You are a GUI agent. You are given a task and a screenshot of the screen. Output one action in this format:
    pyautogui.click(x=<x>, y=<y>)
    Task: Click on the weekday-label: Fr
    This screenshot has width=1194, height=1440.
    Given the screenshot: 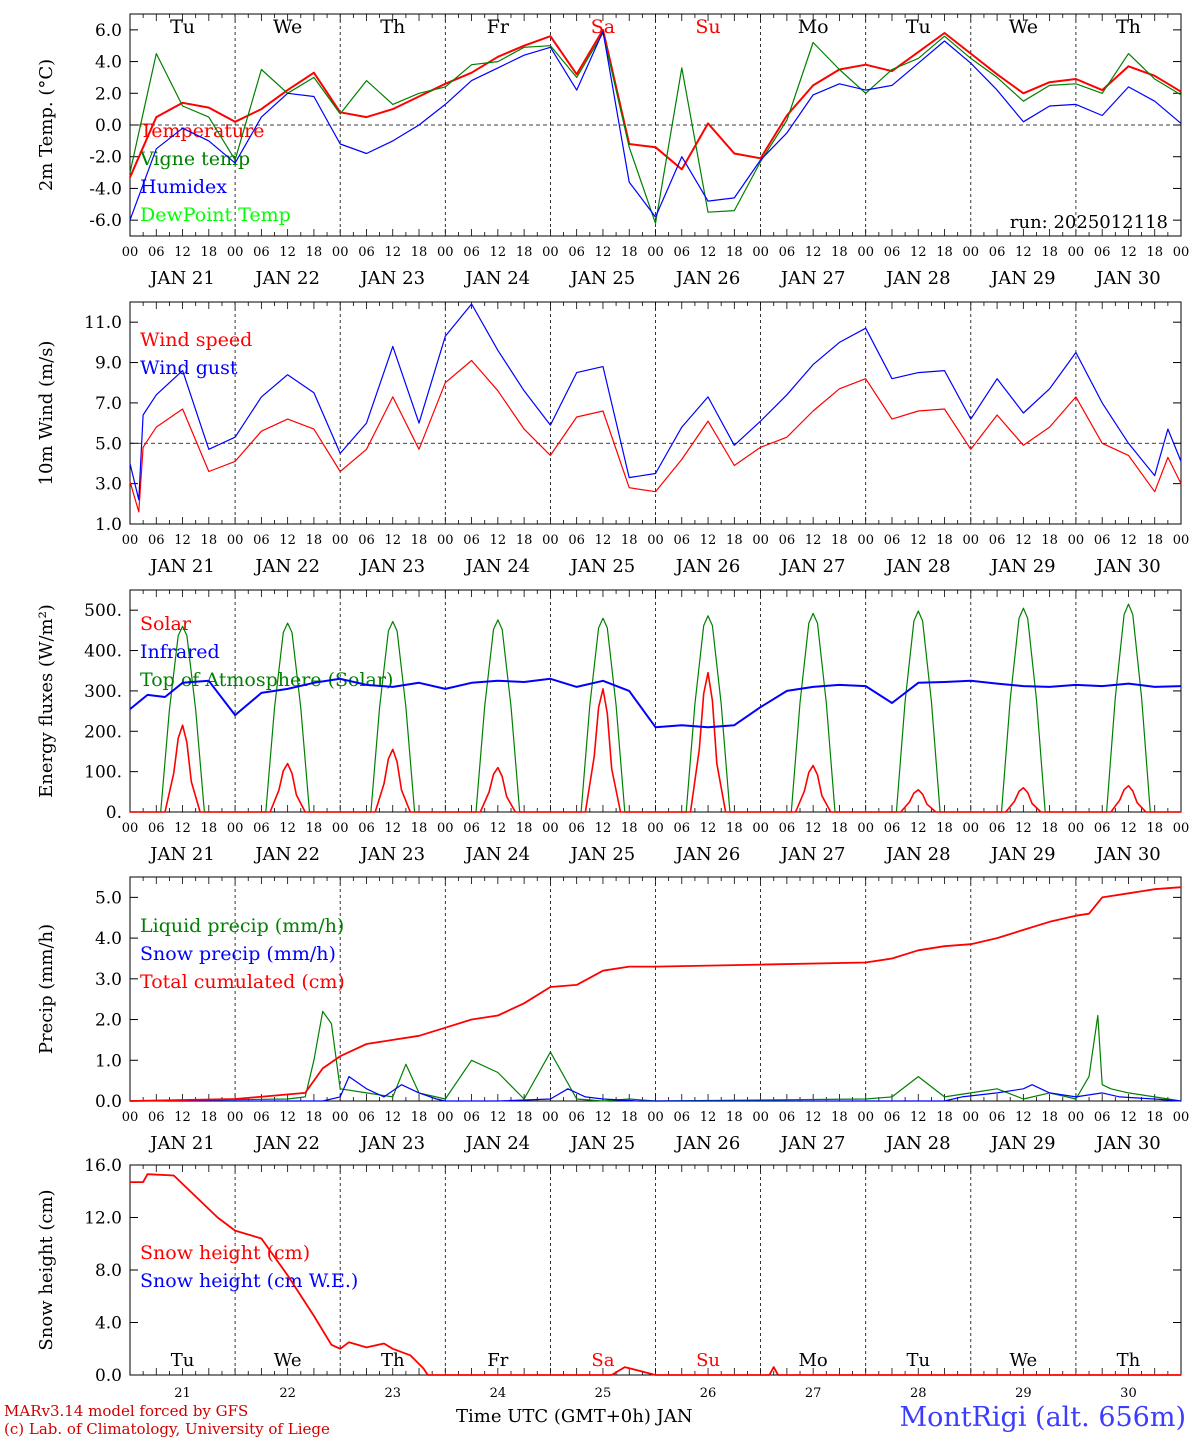 What is the action you would take?
    pyautogui.click(x=498, y=27)
    